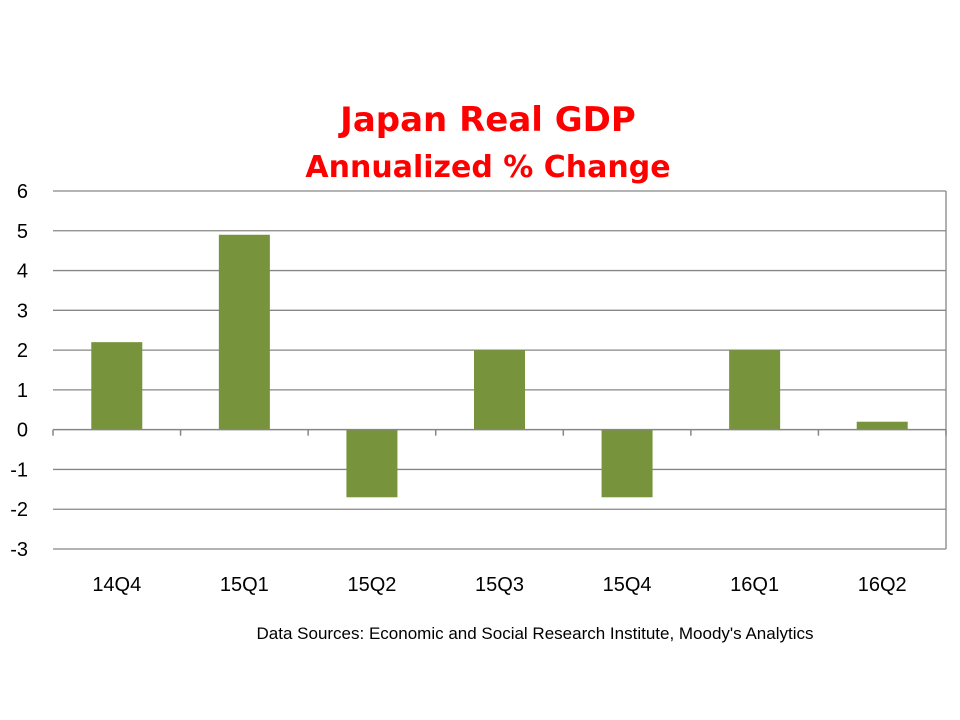 The height and width of the screenshot is (720, 960). Describe the element at coordinates (371, 585) in the screenshot. I see `x-tick-label: 15Q2` at that location.